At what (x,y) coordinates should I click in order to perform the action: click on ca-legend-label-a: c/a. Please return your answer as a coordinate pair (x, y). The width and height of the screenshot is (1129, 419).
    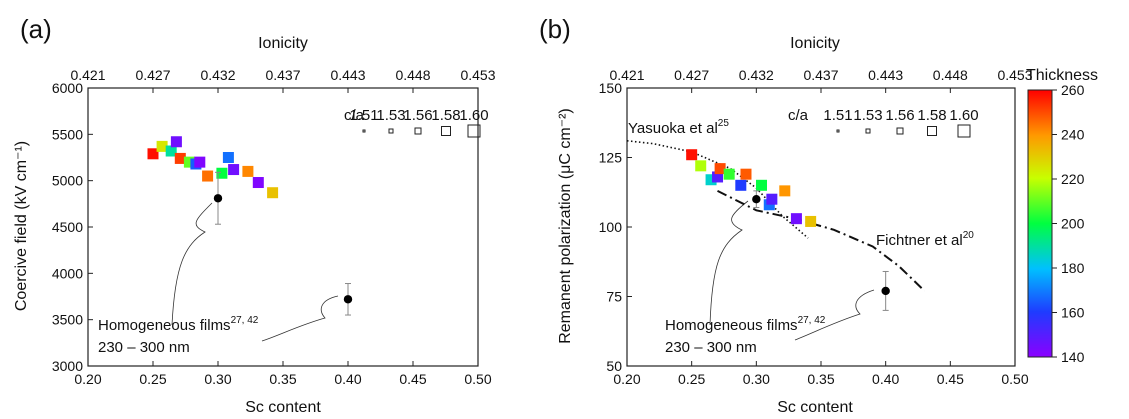
    Looking at the image, I should click on (354, 115).